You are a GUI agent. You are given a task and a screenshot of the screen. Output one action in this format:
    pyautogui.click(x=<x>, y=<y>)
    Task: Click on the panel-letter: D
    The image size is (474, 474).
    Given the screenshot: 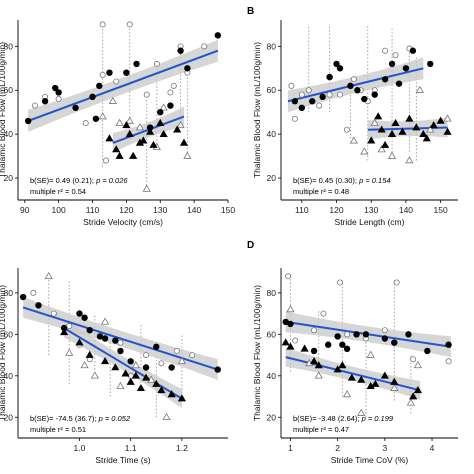 What is the action you would take?
    pyautogui.click(x=250, y=245)
    